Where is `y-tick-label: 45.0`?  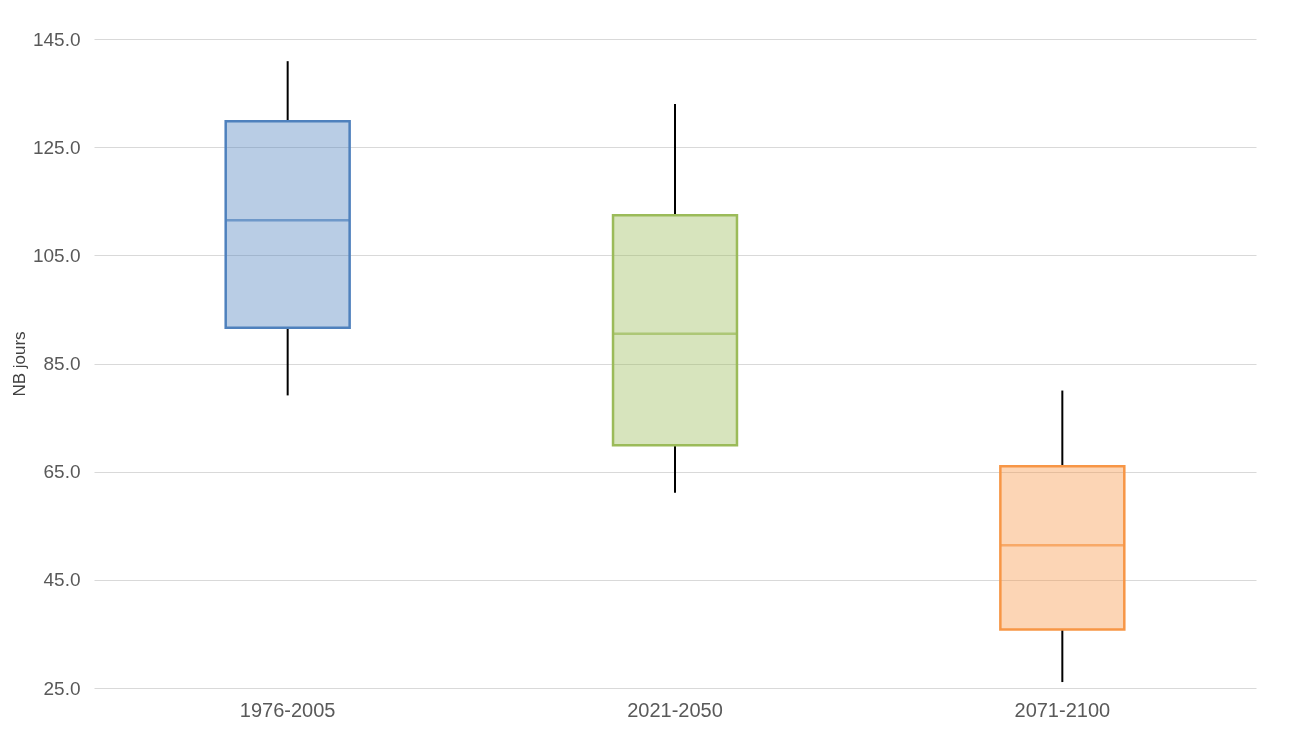
y-tick-label: 45.0 is located at coordinates (62, 580).